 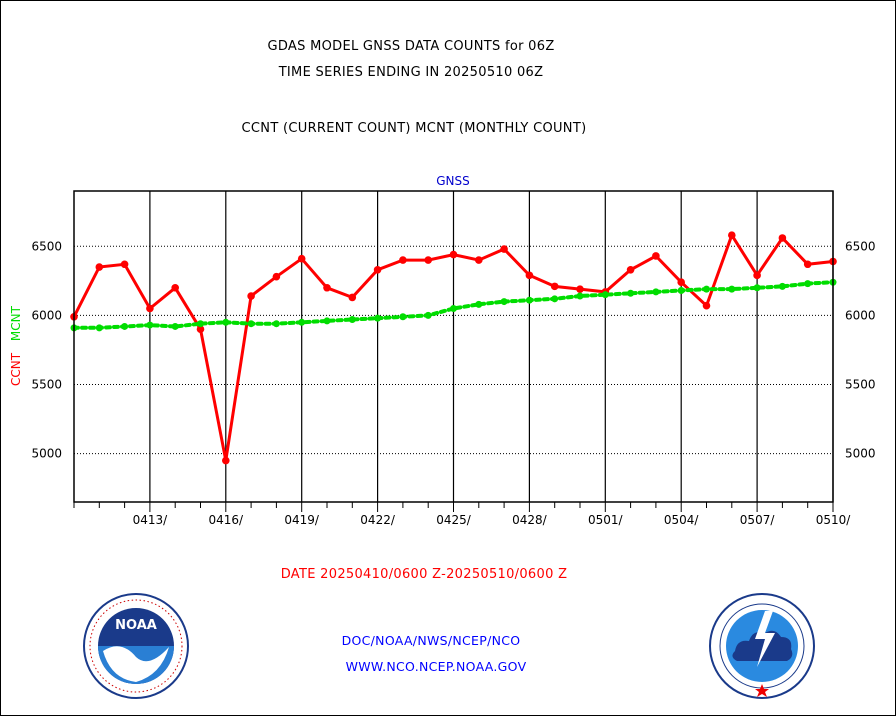 I want to click on noaa-logo-text: NOAA, so click(x=136, y=625).